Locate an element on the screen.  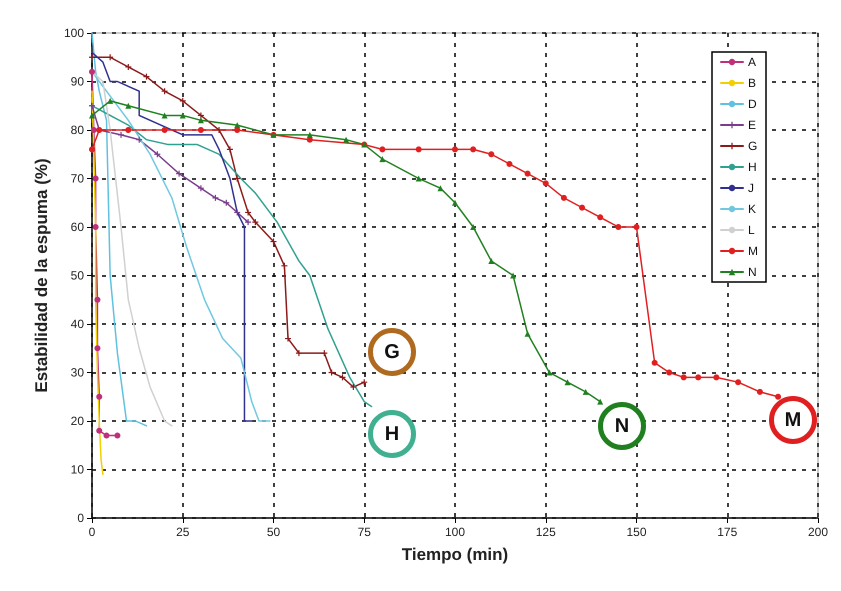
y-tick-label: 60 is located at coordinates (77, 227).